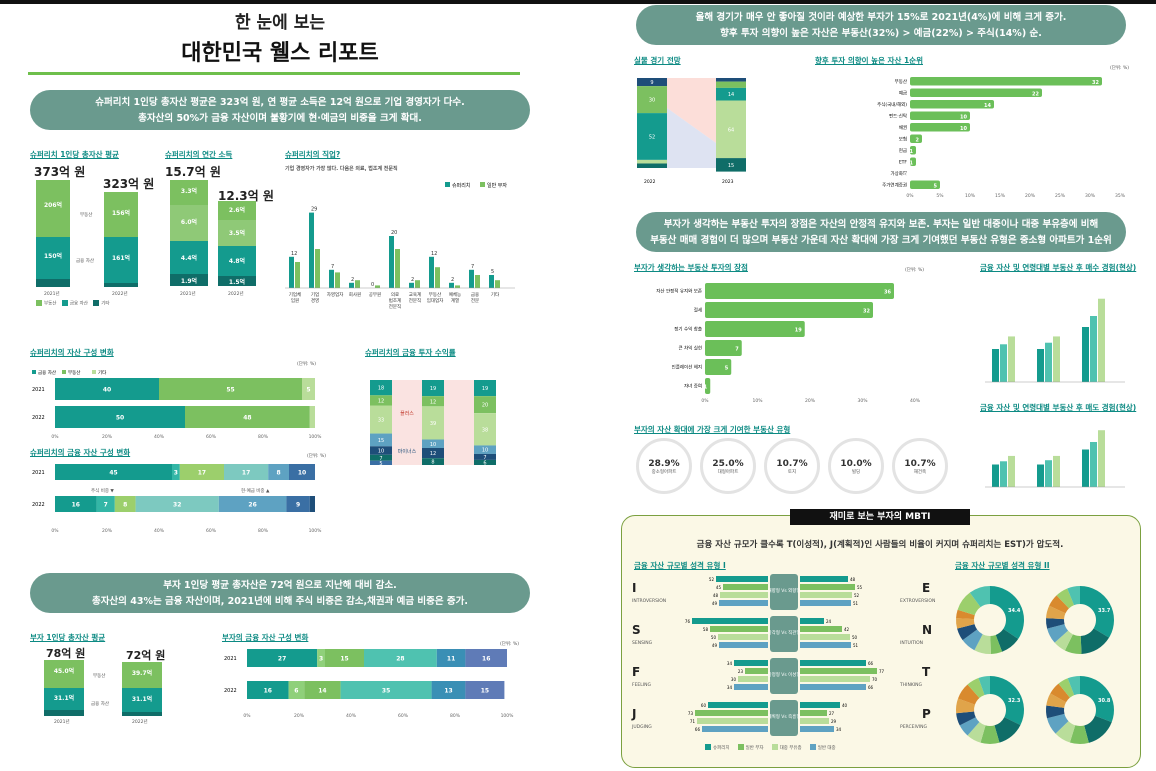  I want to click on invest-svg-cat: 주식(국내/해외), so click(892, 104).